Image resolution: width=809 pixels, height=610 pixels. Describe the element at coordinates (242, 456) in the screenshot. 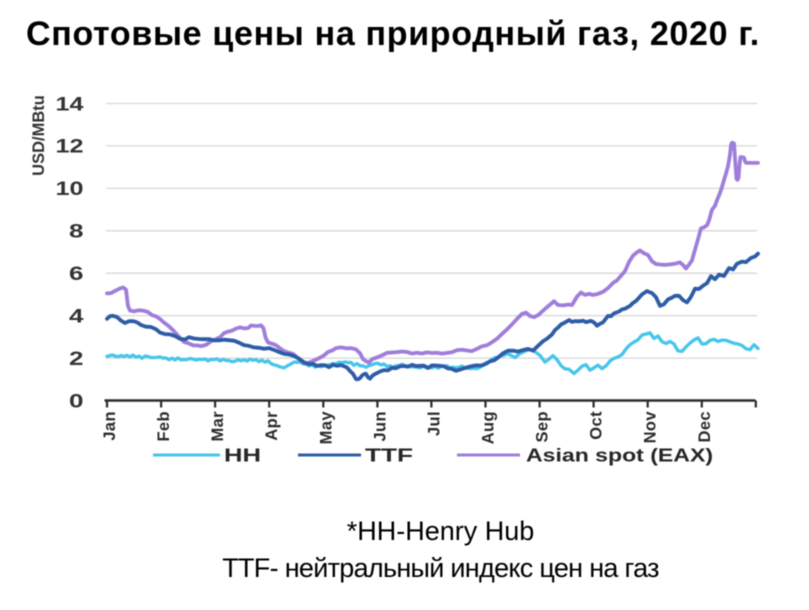

I see `svg-text: HH` at that location.